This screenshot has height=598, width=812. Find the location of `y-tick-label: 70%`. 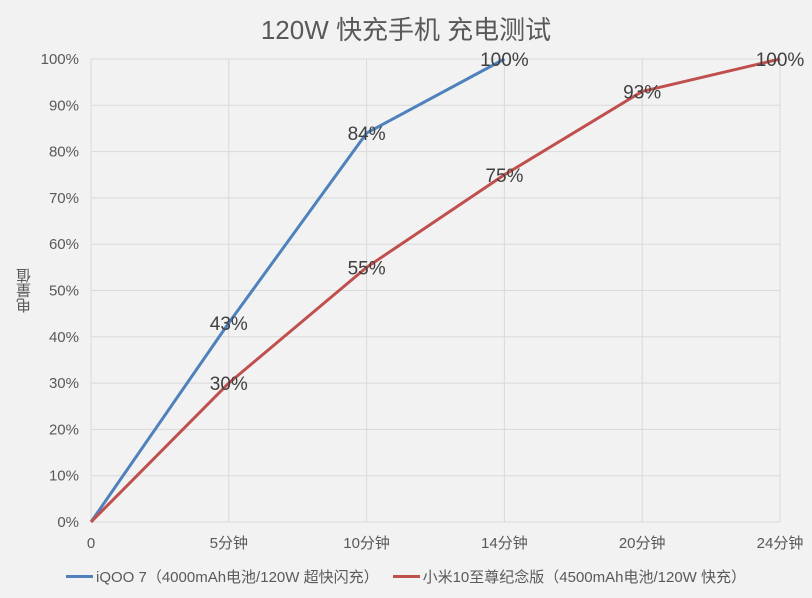

y-tick-label: 70% is located at coordinates (64, 198).